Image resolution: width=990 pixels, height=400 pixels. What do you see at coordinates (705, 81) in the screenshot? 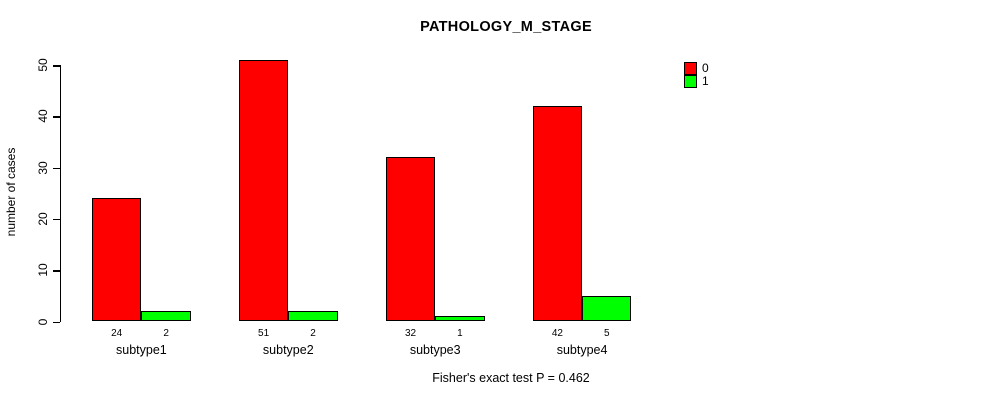
I see `legend-entry-label: 1` at bounding box center [705, 81].